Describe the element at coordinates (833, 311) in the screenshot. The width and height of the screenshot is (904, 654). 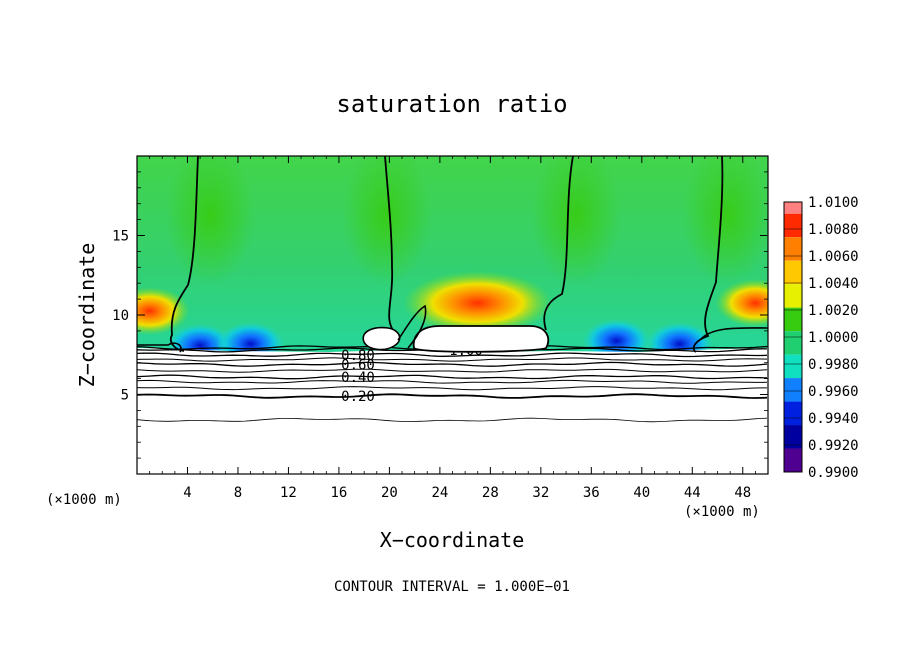
I see `colorbar-label: 1.0020` at that location.